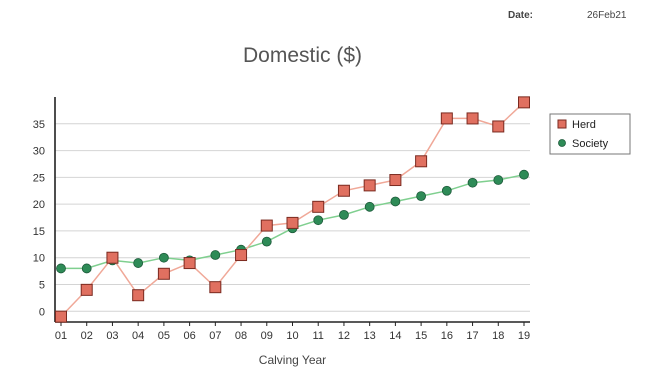  I want to click on x-tick-label: 12, so click(344, 336).